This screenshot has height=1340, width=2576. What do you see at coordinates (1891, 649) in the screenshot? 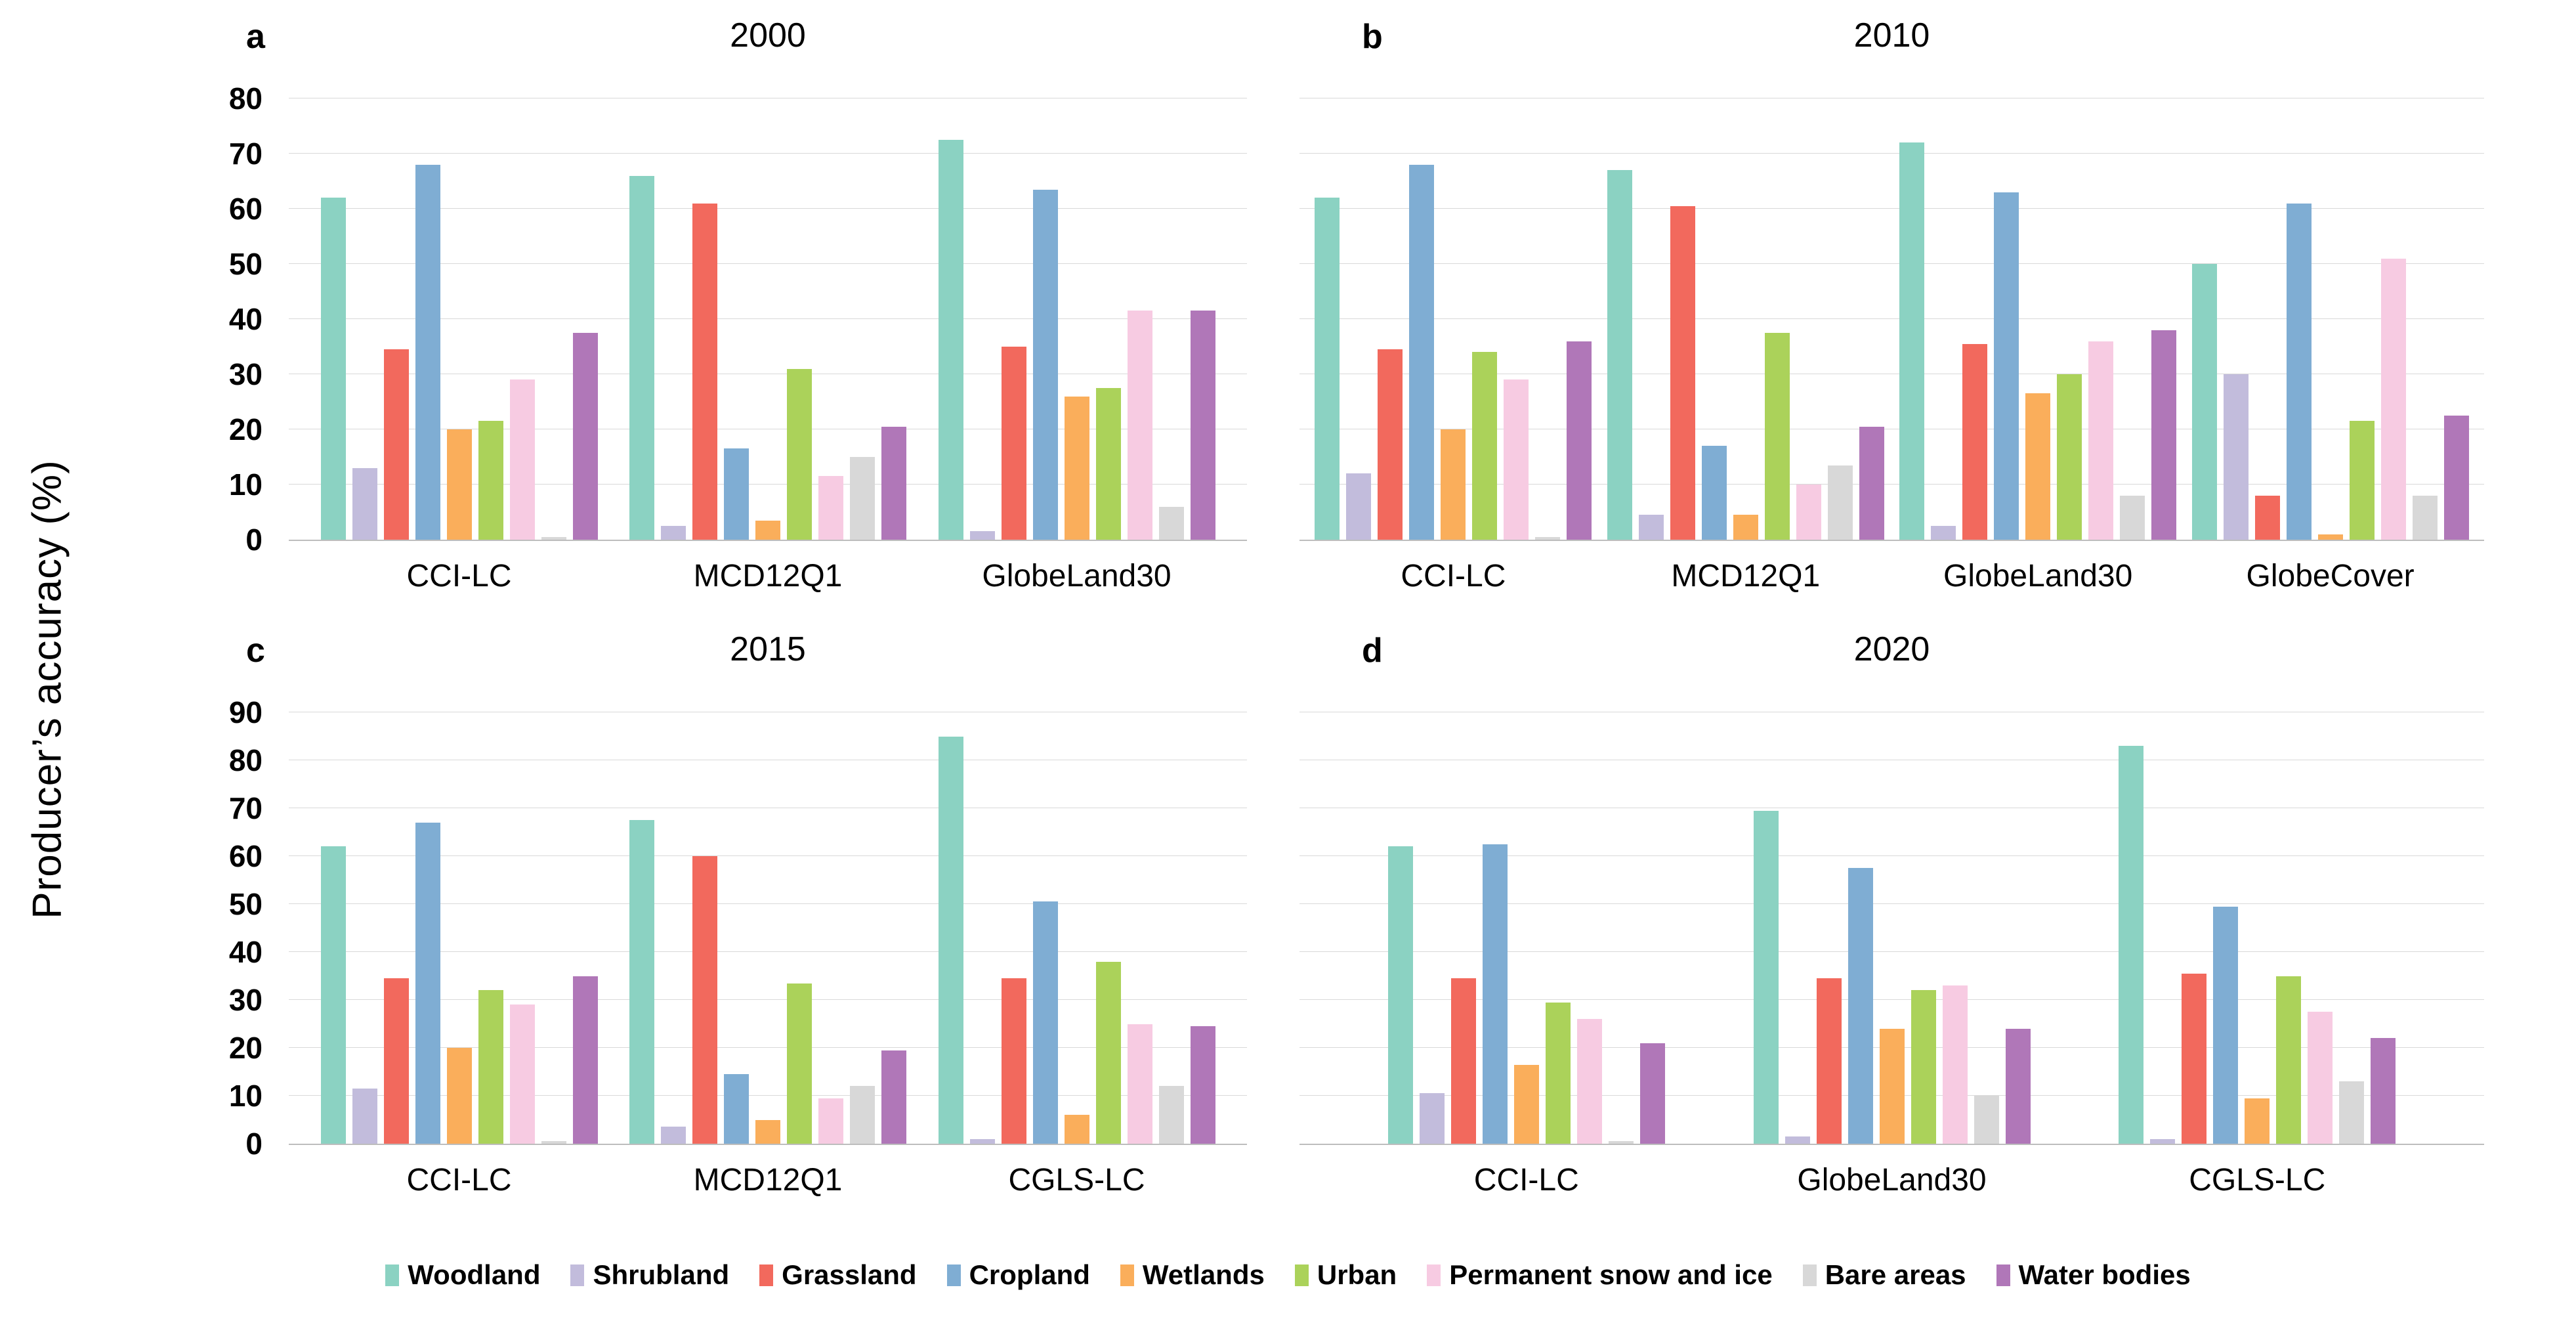
I see `panel-title: 2020` at bounding box center [1891, 649].